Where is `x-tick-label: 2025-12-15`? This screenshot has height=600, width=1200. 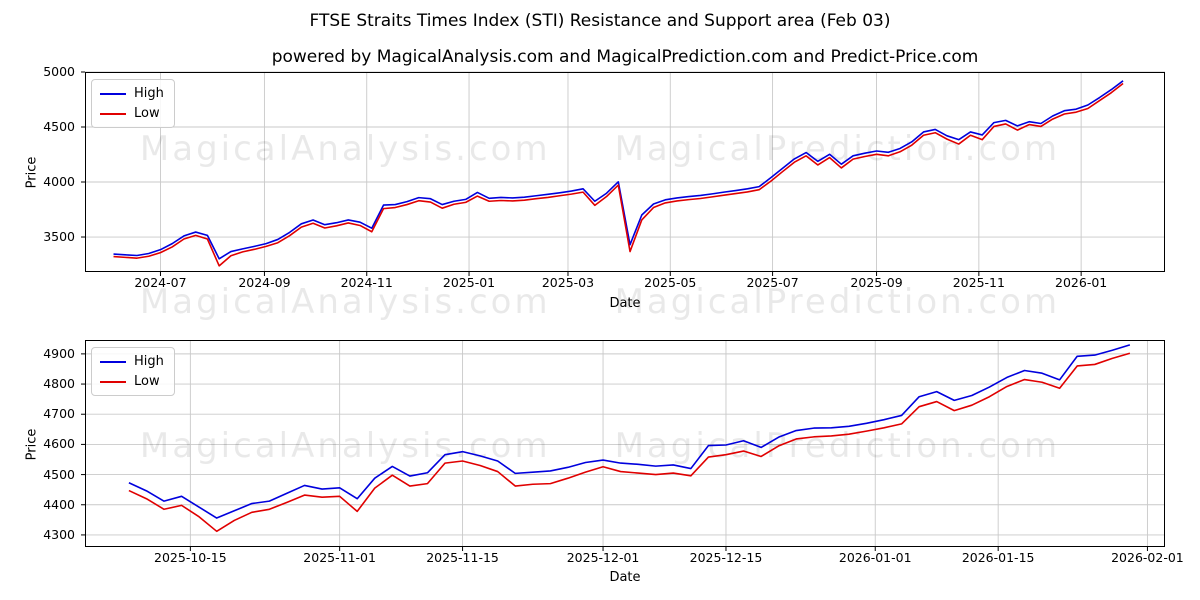 x-tick-label: 2025-12-15 is located at coordinates (726, 557).